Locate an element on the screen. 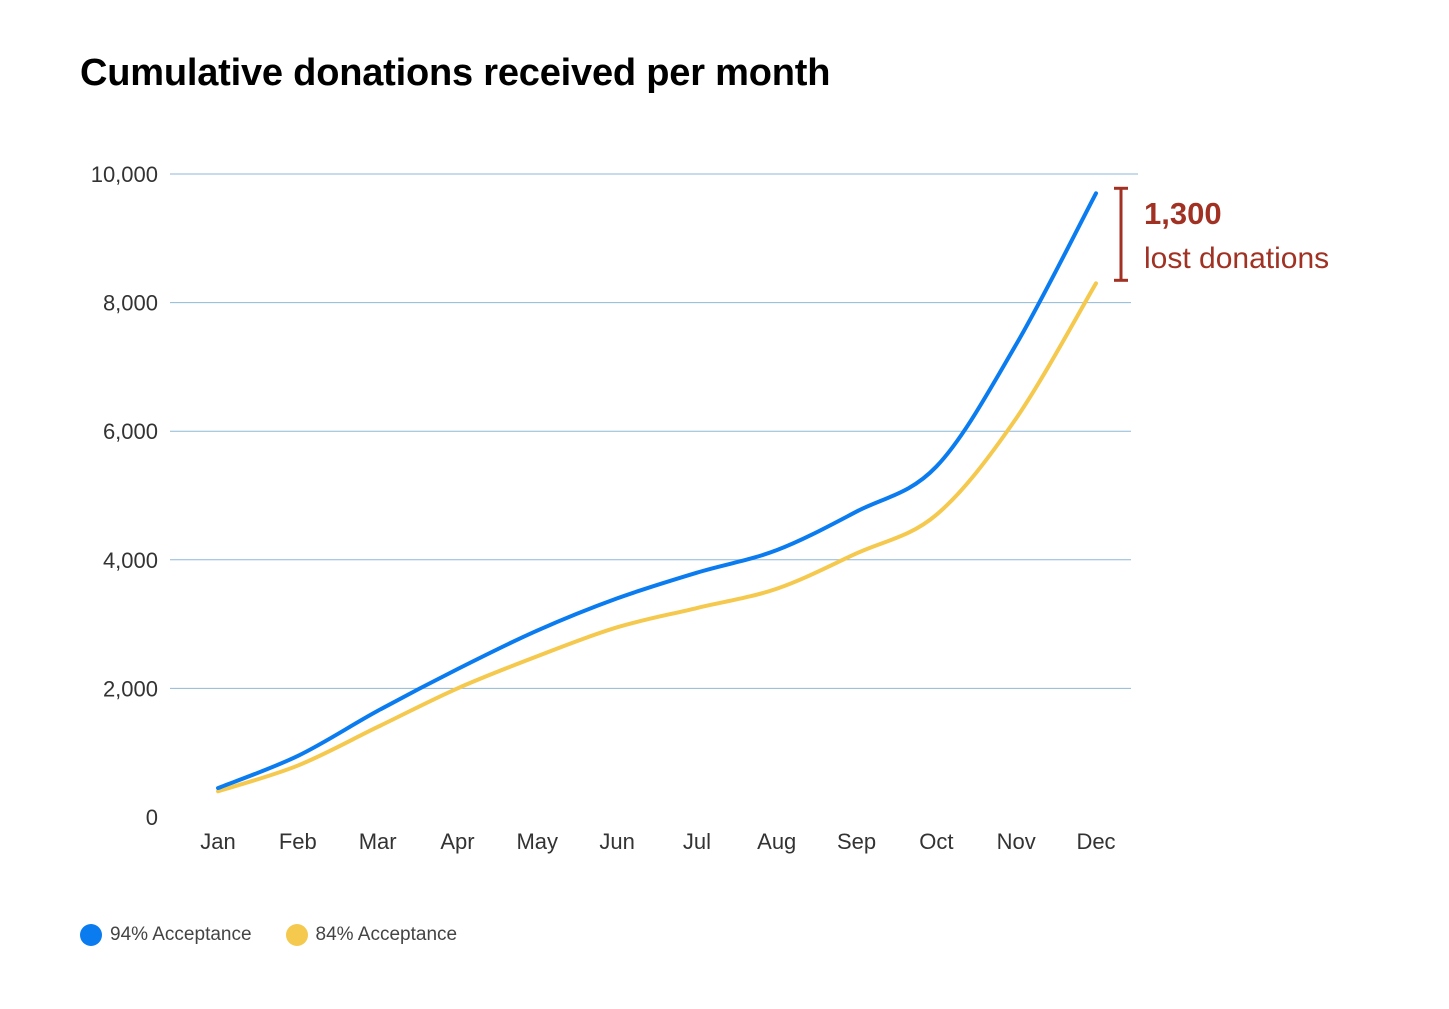  x-tick-label: Nov is located at coordinates (1016, 841).